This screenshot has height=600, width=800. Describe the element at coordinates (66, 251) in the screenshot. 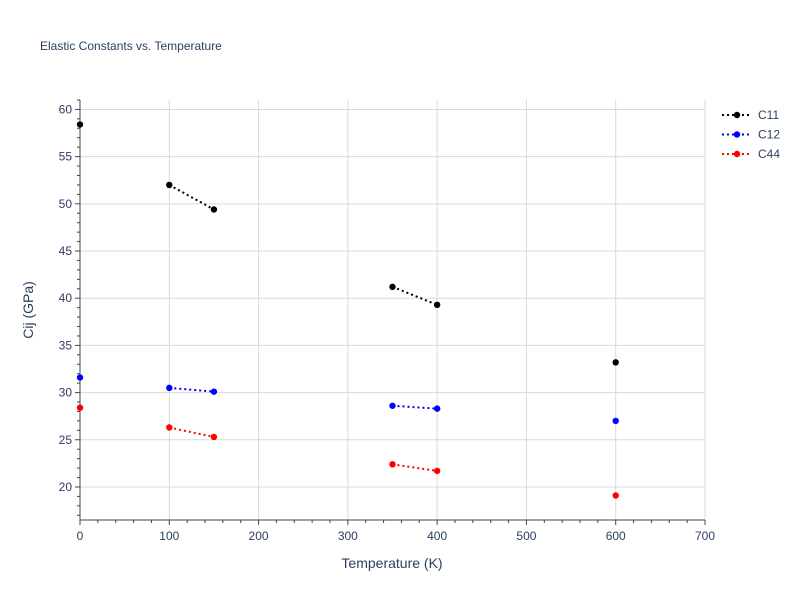

I see `y-tick-label: 45` at that location.